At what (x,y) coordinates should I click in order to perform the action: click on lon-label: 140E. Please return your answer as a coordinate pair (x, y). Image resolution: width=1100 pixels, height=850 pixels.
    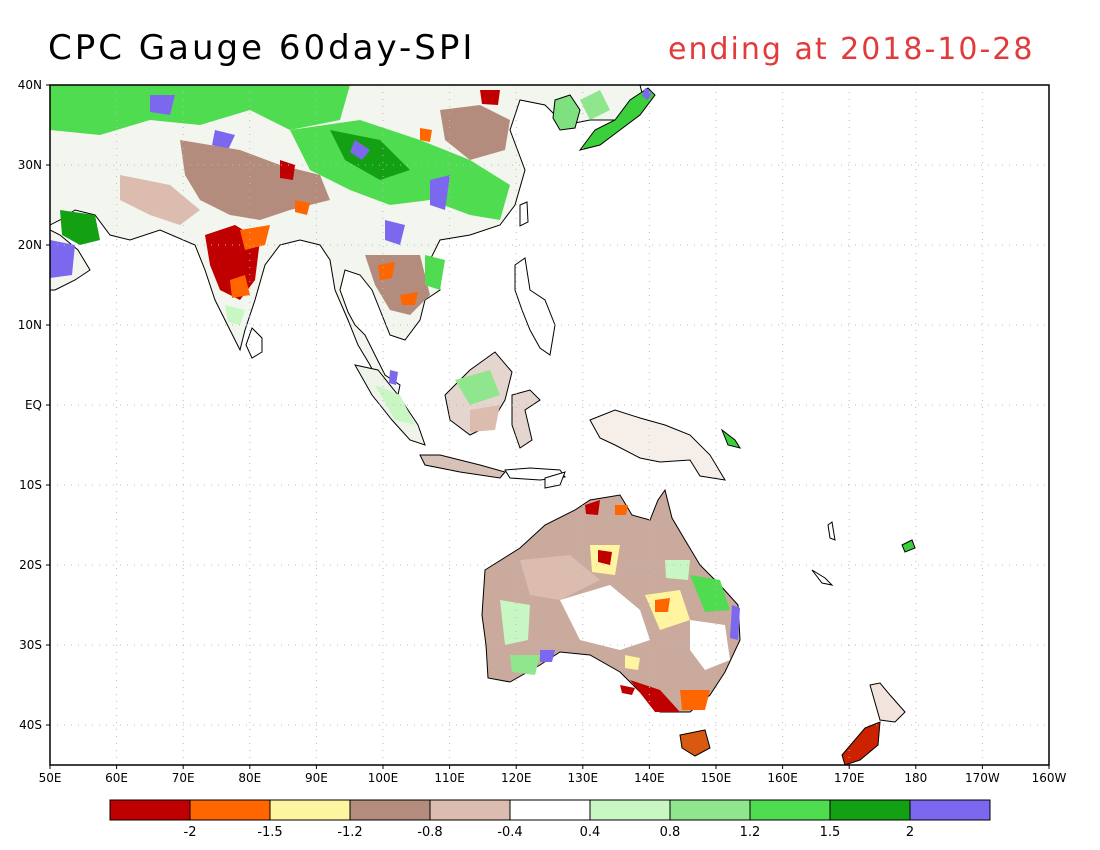
    Looking at the image, I should click on (649, 778).